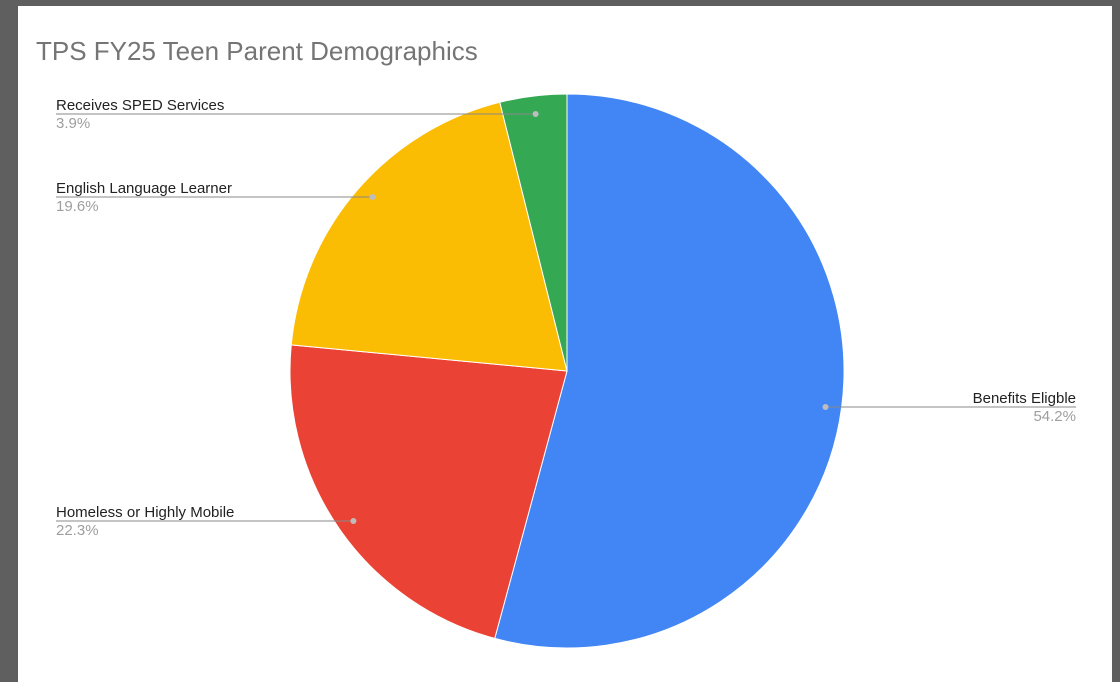 The width and height of the screenshot is (1120, 682). Describe the element at coordinates (73, 123) in the screenshot. I see `slice-percent-label: 3.9%` at that location.